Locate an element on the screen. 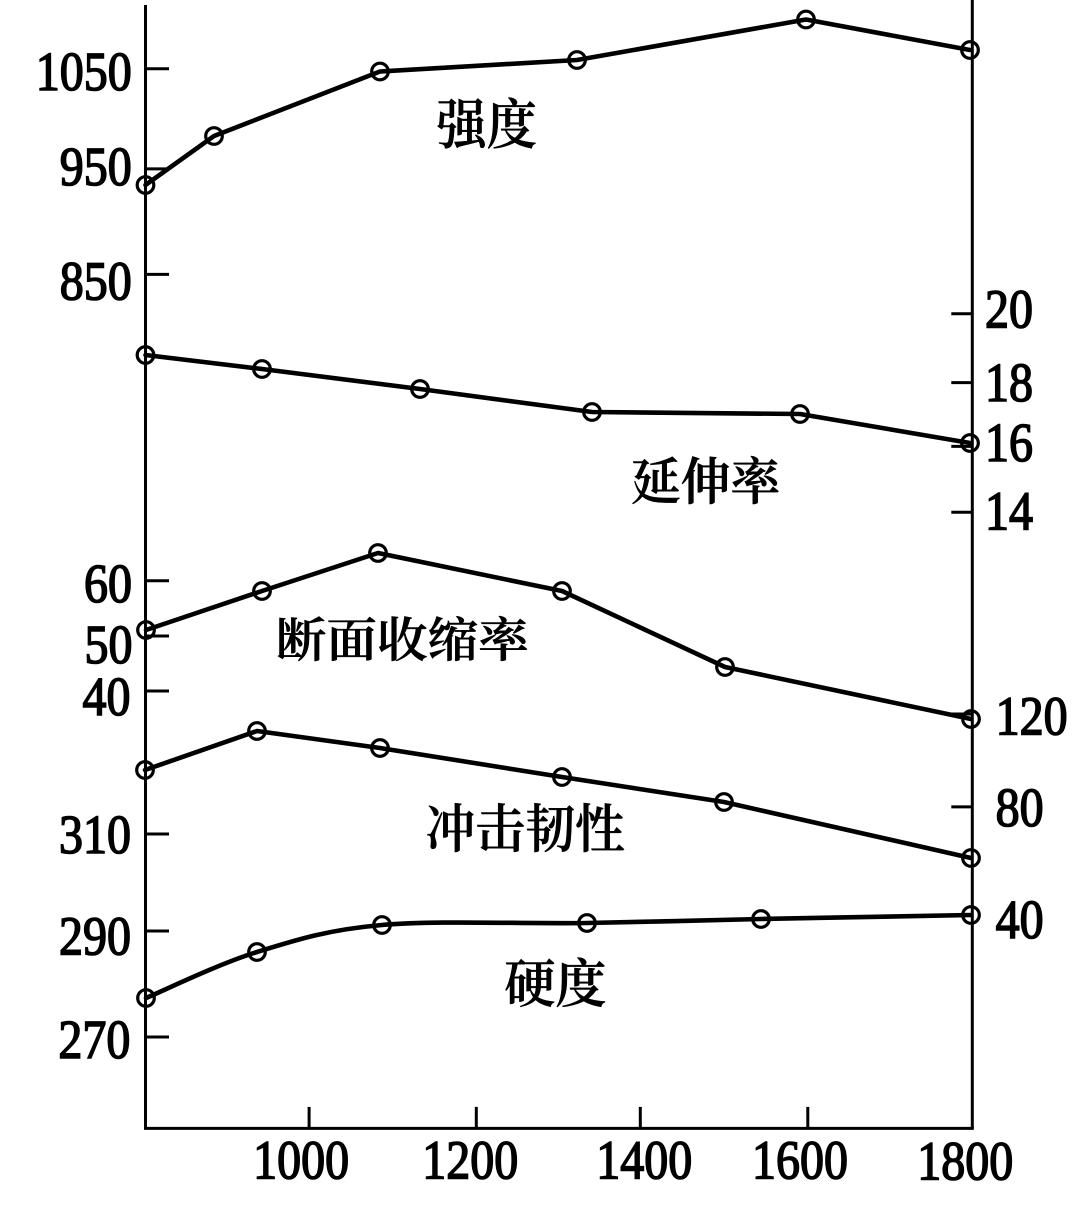  svg-text: 80 is located at coordinates (1020, 808).